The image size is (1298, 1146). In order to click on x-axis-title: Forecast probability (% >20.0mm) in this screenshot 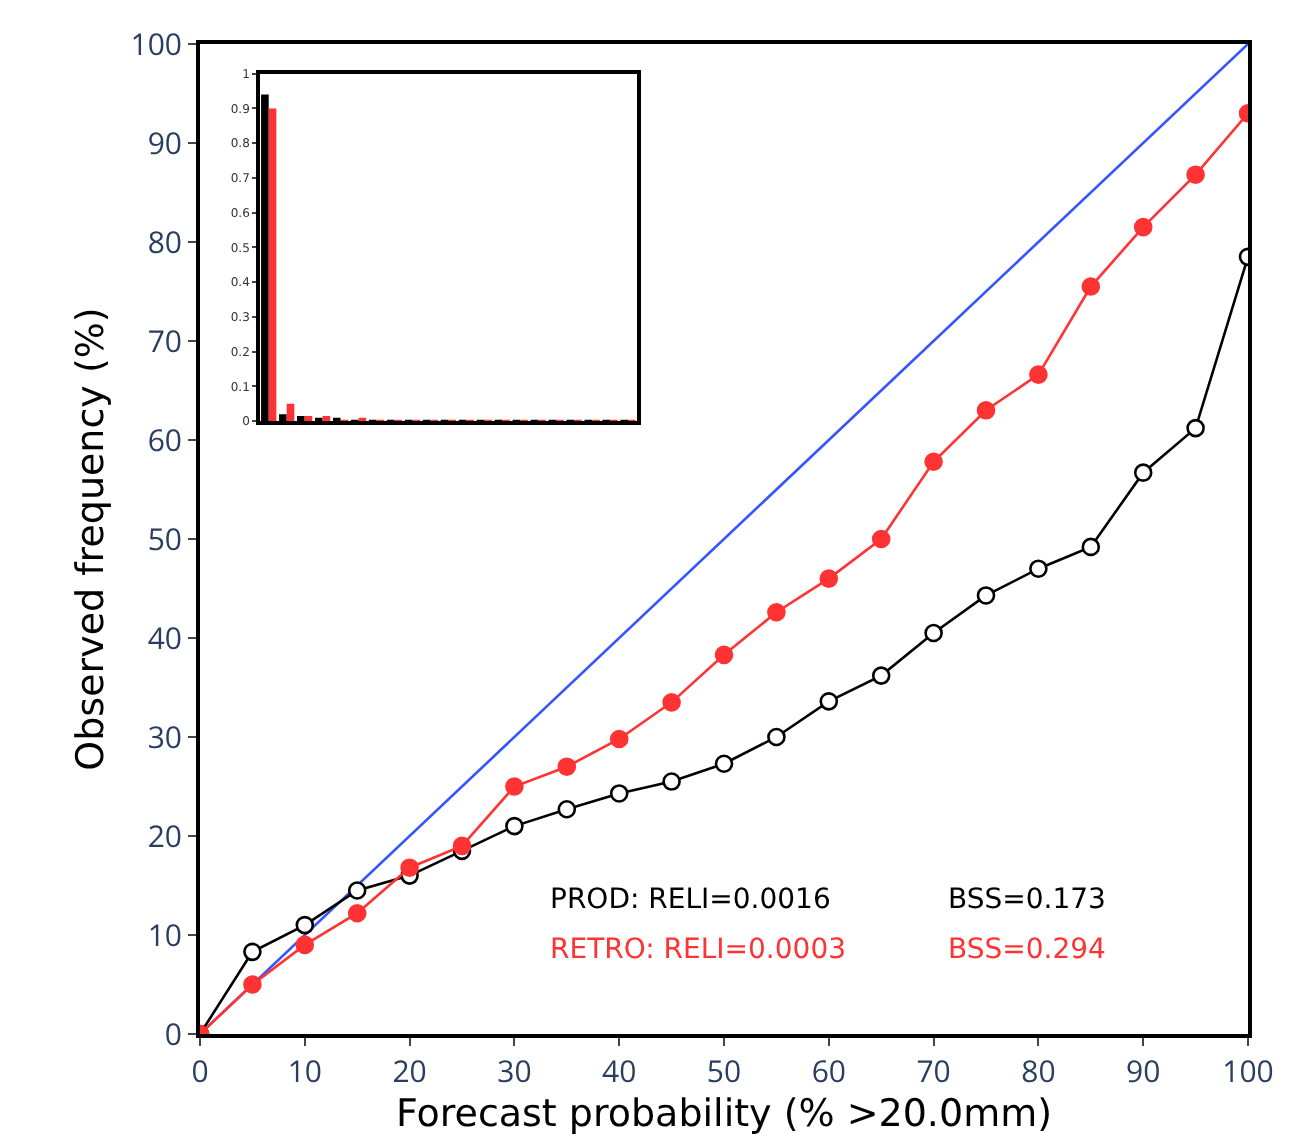, I will do `click(724, 1114)`.